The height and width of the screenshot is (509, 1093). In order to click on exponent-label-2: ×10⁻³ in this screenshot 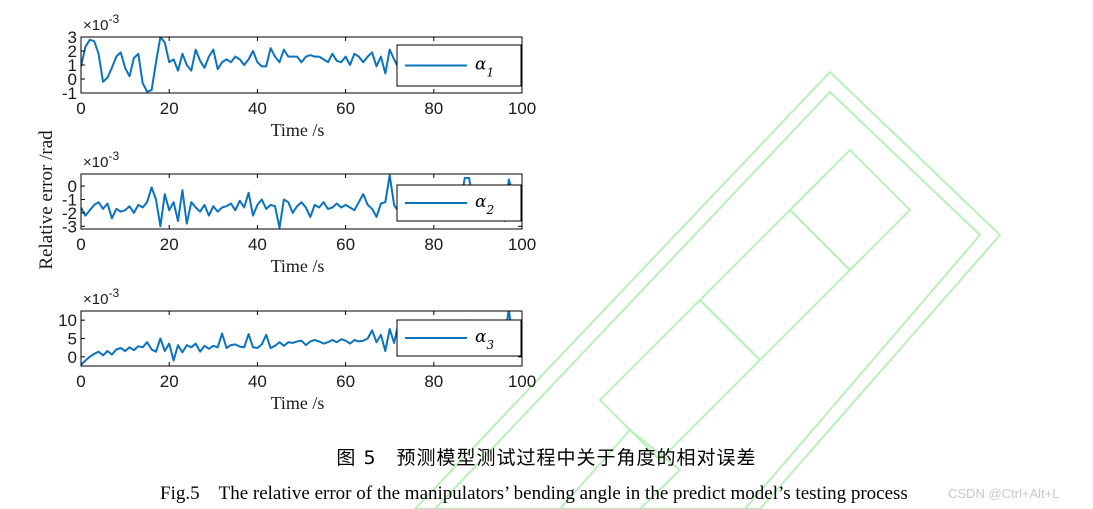, I will do `click(101, 160)`.